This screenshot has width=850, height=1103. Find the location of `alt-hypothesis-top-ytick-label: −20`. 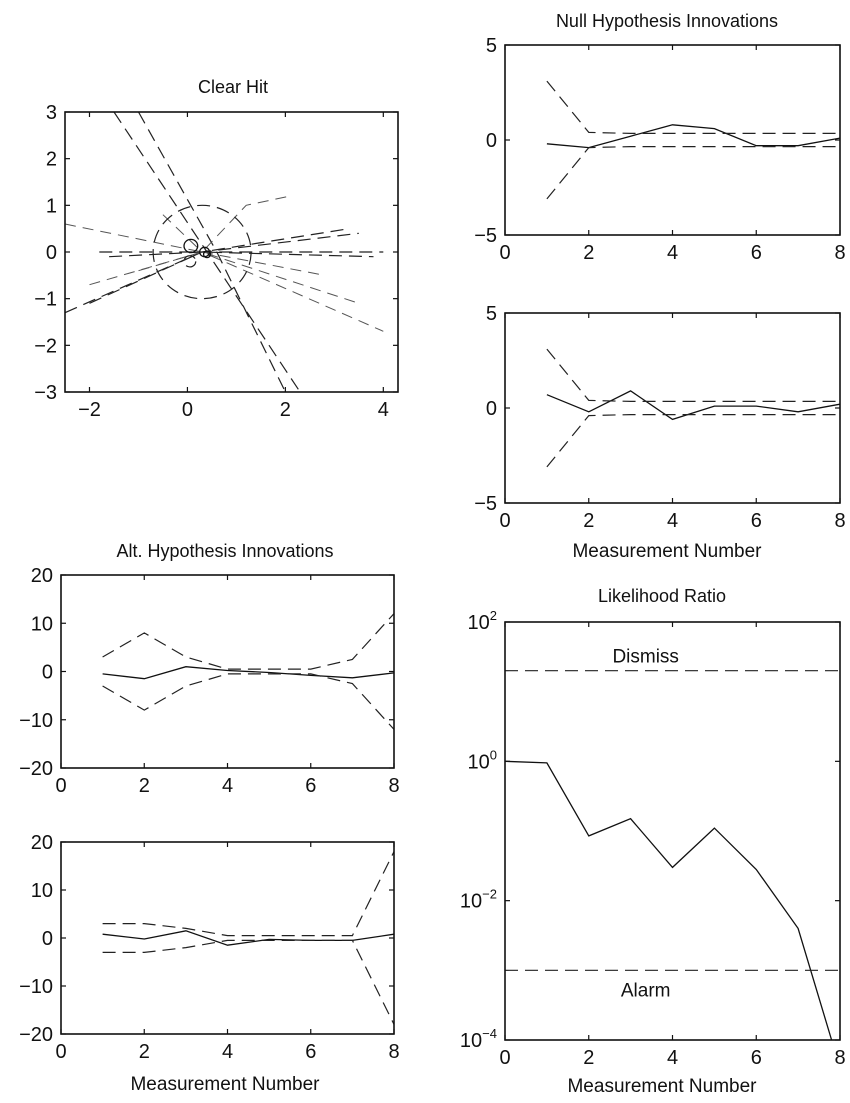

alt-hypothesis-top-ytick-label: −20 is located at coordinates (36, 769).